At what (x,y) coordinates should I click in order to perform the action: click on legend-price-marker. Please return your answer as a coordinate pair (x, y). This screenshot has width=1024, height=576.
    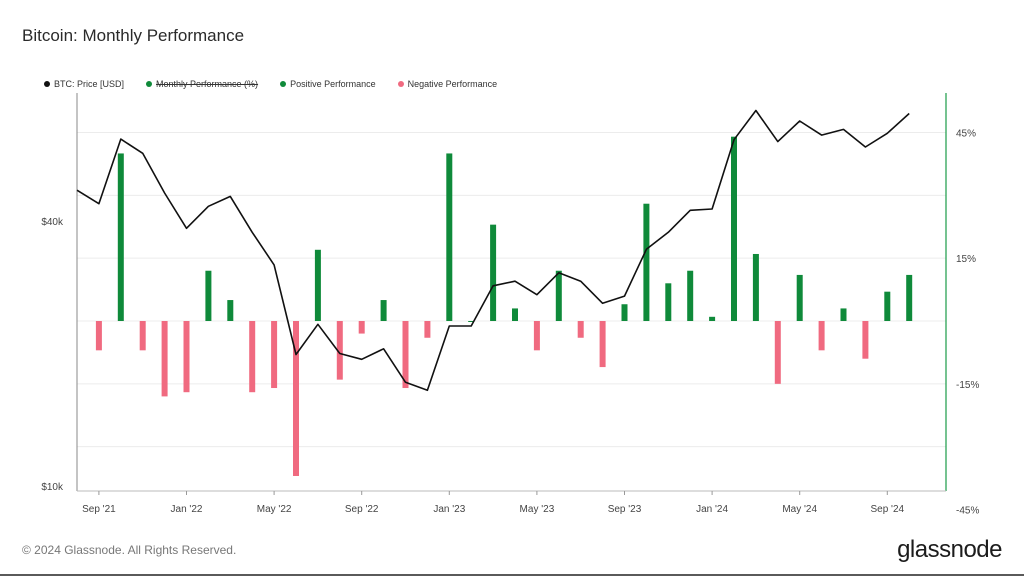
    Looking at the image, I should click on (47, 84).